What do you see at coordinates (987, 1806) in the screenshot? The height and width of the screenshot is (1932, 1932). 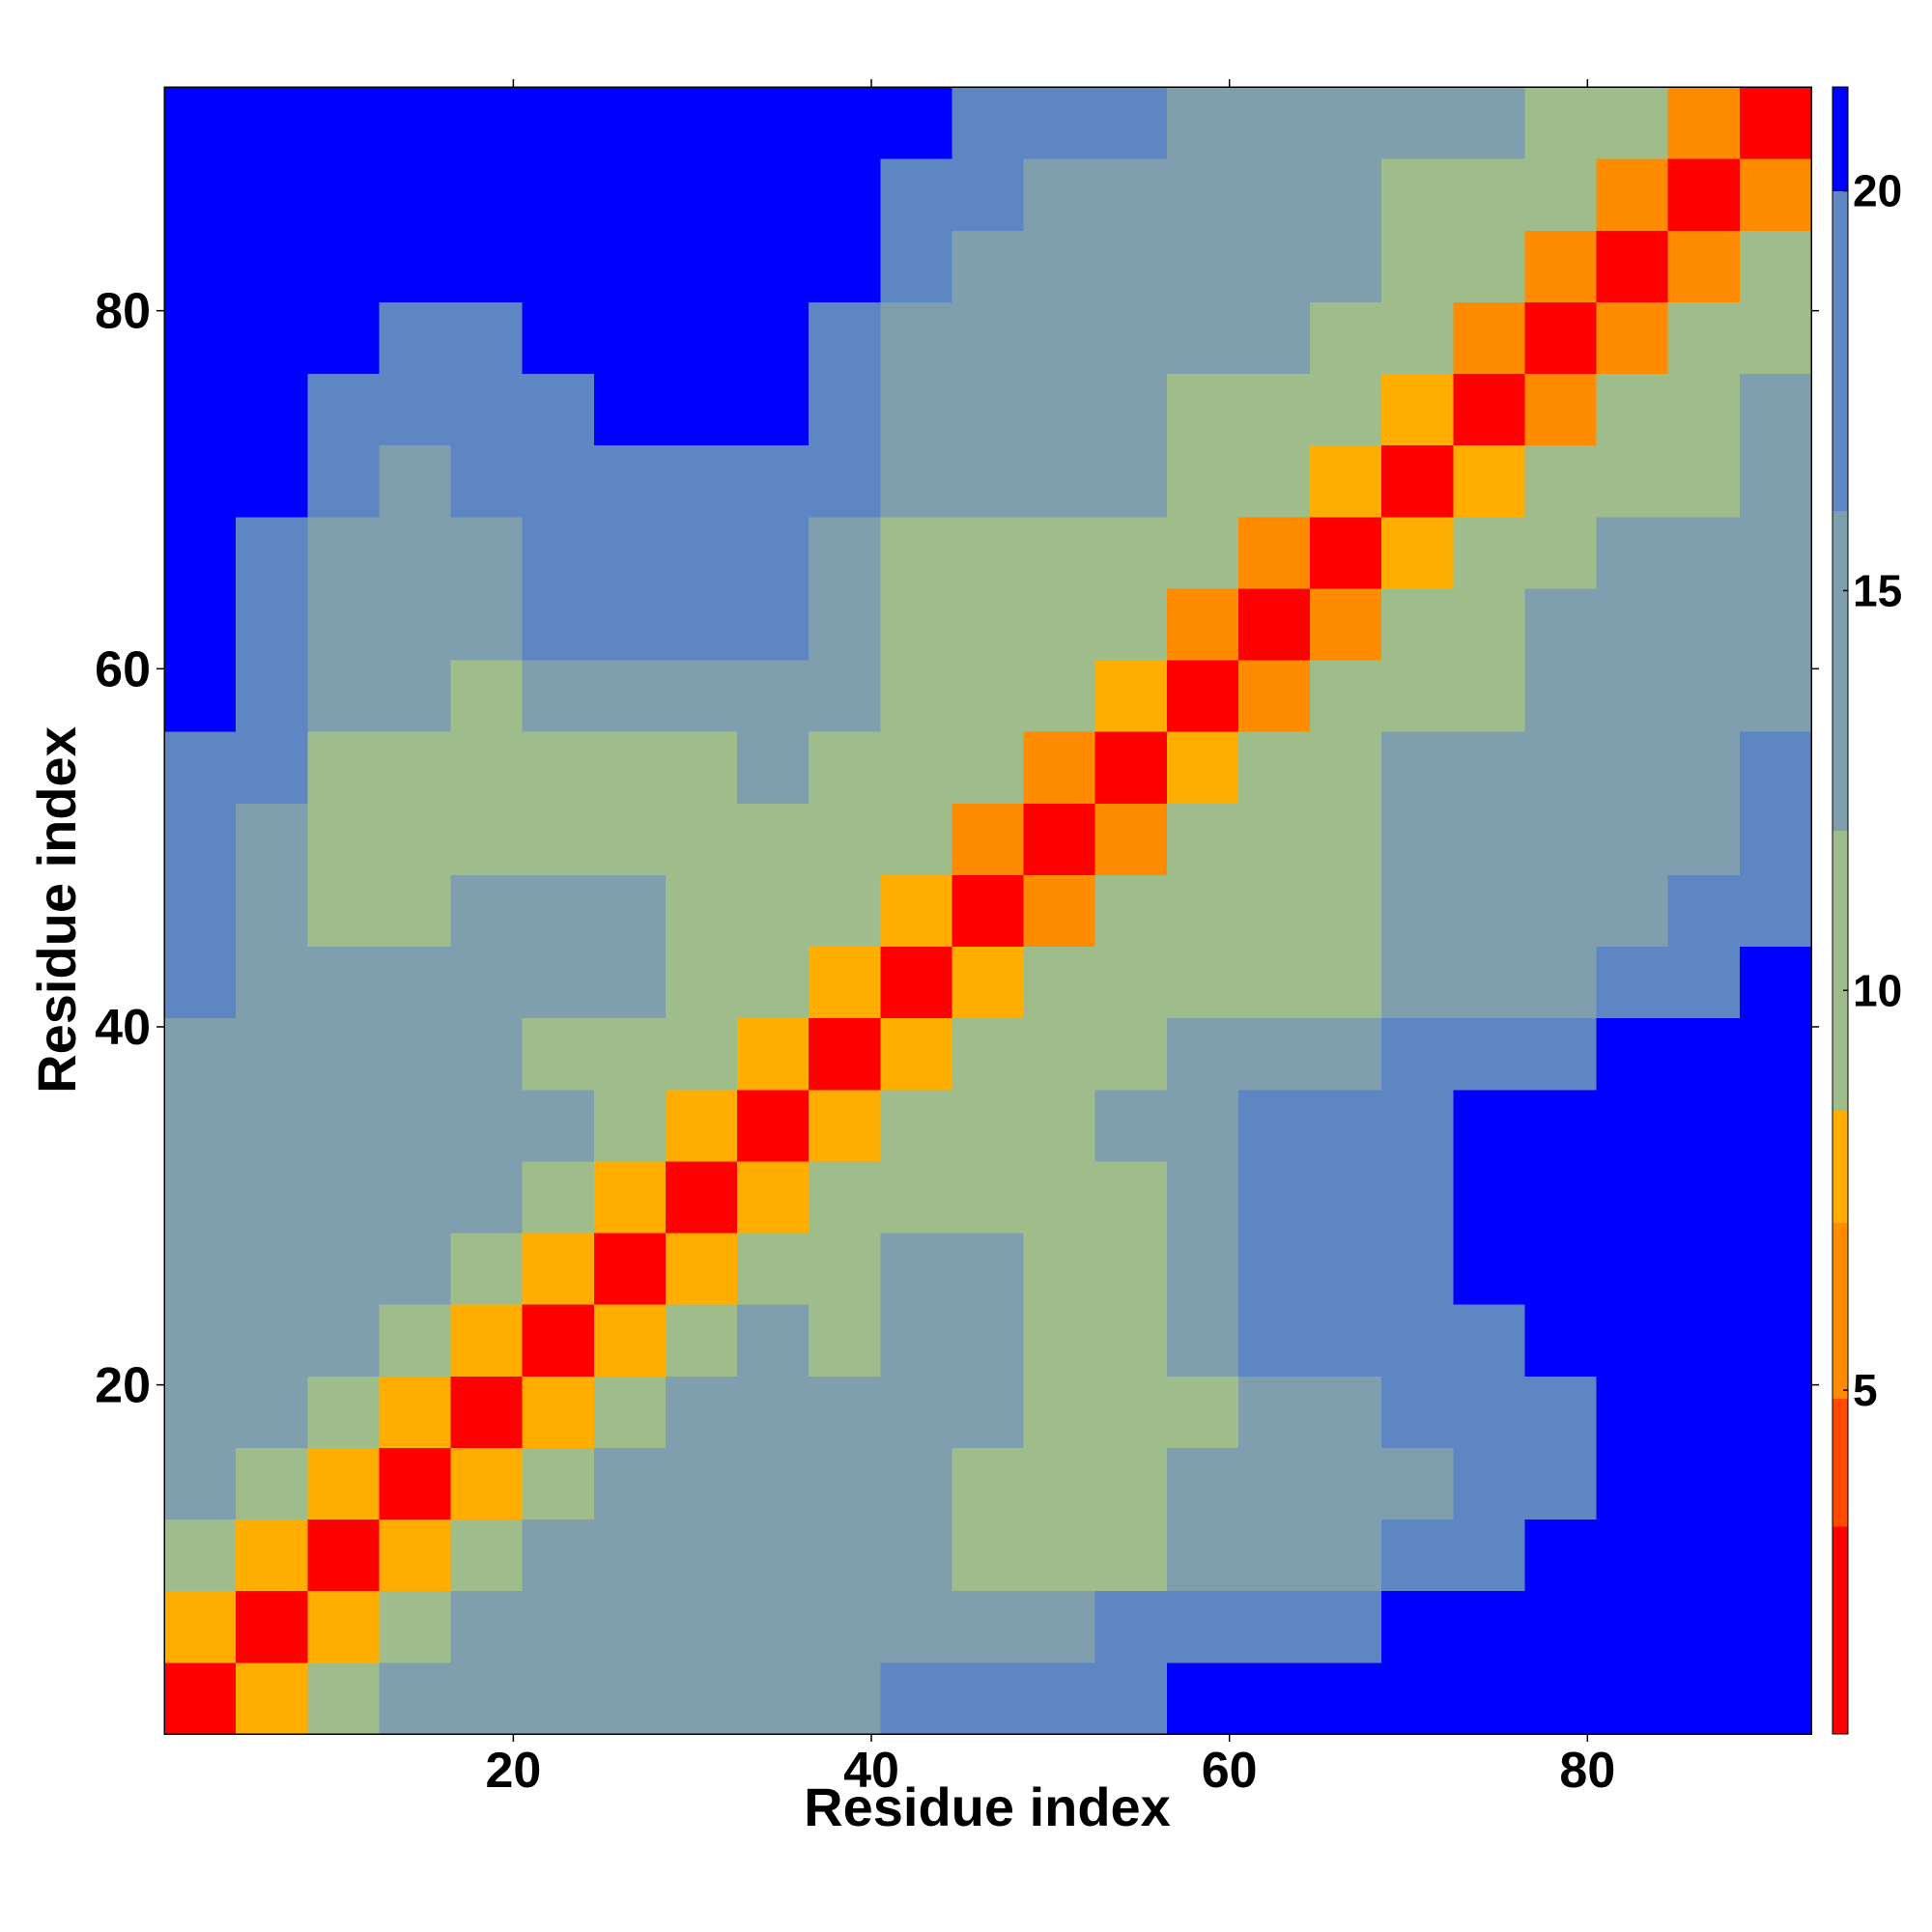 I see `x-axis-label: Residue index` at bounding box center [987, 1806].